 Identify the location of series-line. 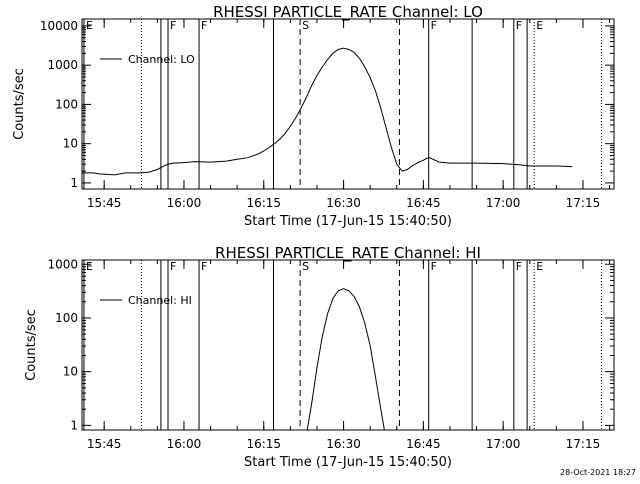
(345, 359).